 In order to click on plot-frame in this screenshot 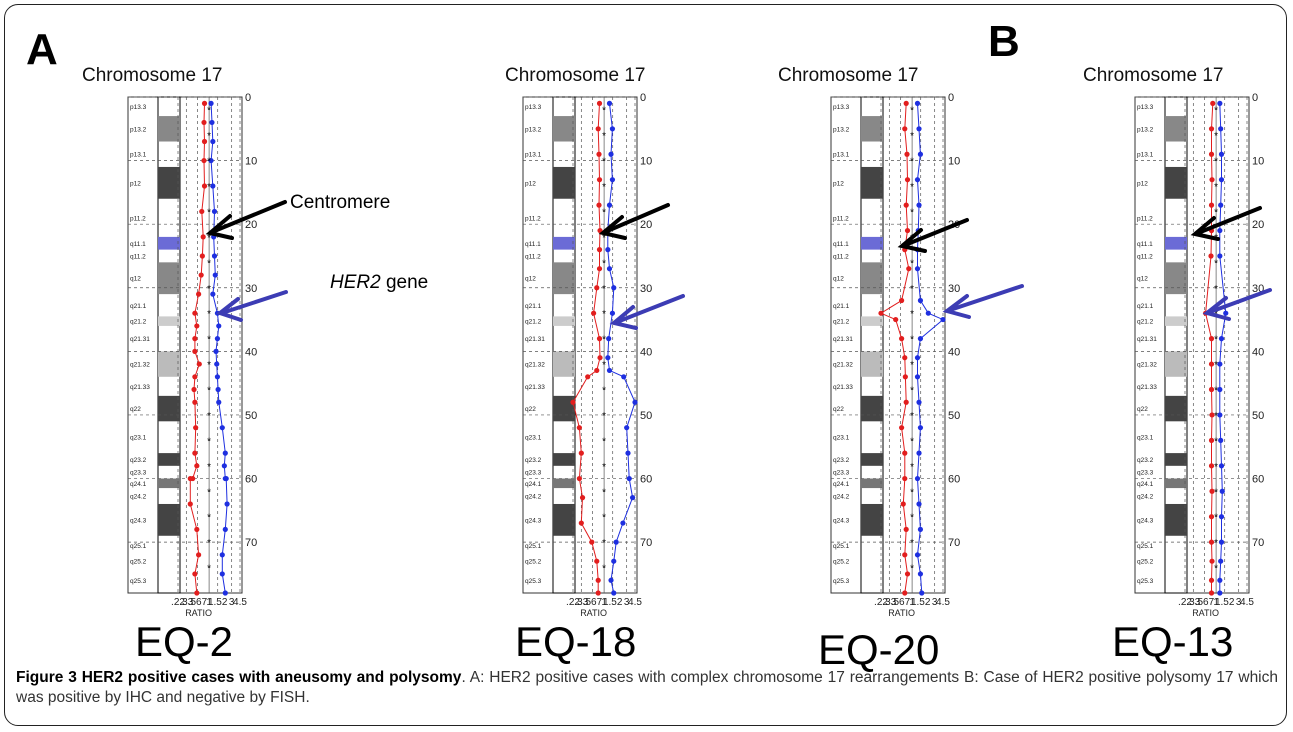, I will do `click(888, 345)`.